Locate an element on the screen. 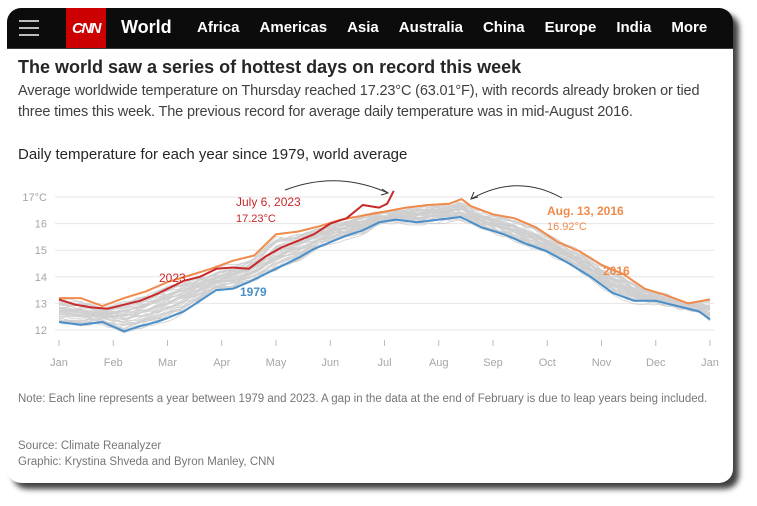 Image resolution: width=757 pixels, height=506 pixels. annotation-record-2023: July 6, 2023 is located at coordinates (268, 202).